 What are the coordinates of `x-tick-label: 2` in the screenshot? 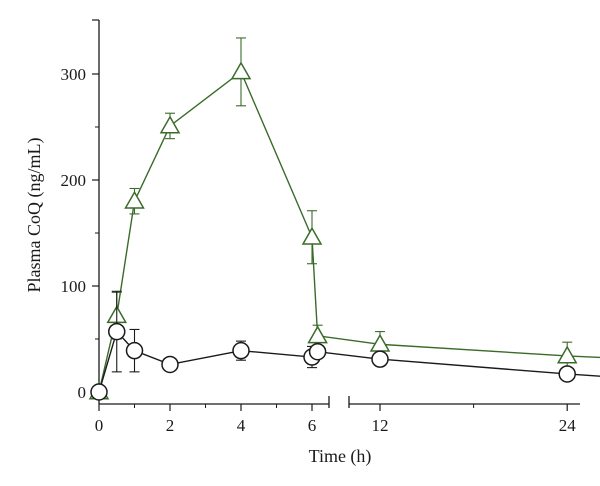 It's located at (170, 425).